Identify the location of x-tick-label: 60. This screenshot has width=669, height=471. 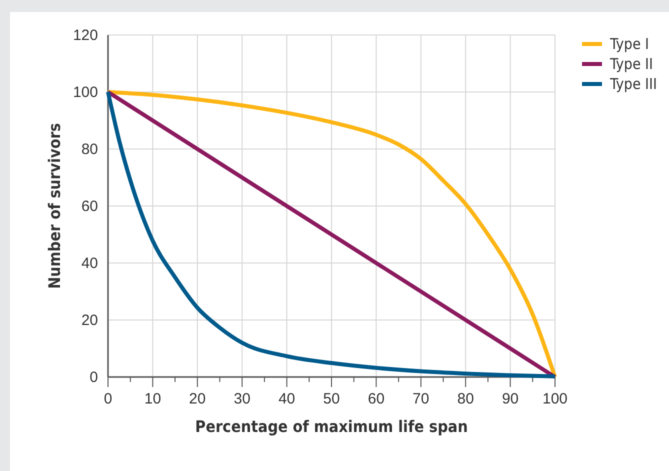
(376, 399).